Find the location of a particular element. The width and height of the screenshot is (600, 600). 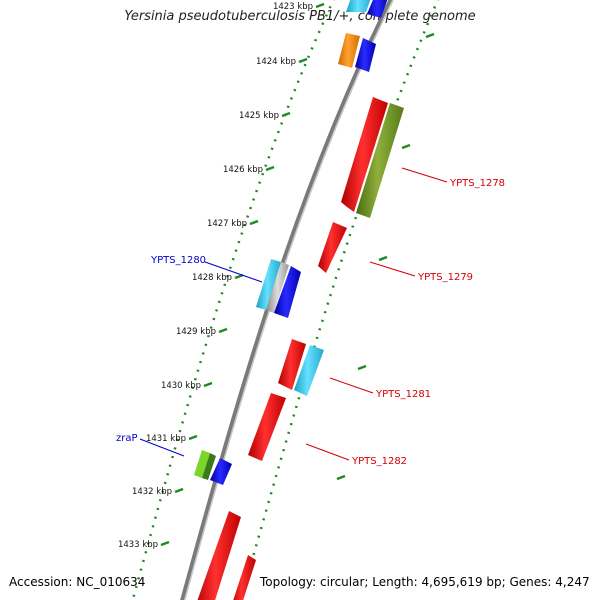

label-ypts-1278: YPTS_1278 is located at coordinates (477, 183).